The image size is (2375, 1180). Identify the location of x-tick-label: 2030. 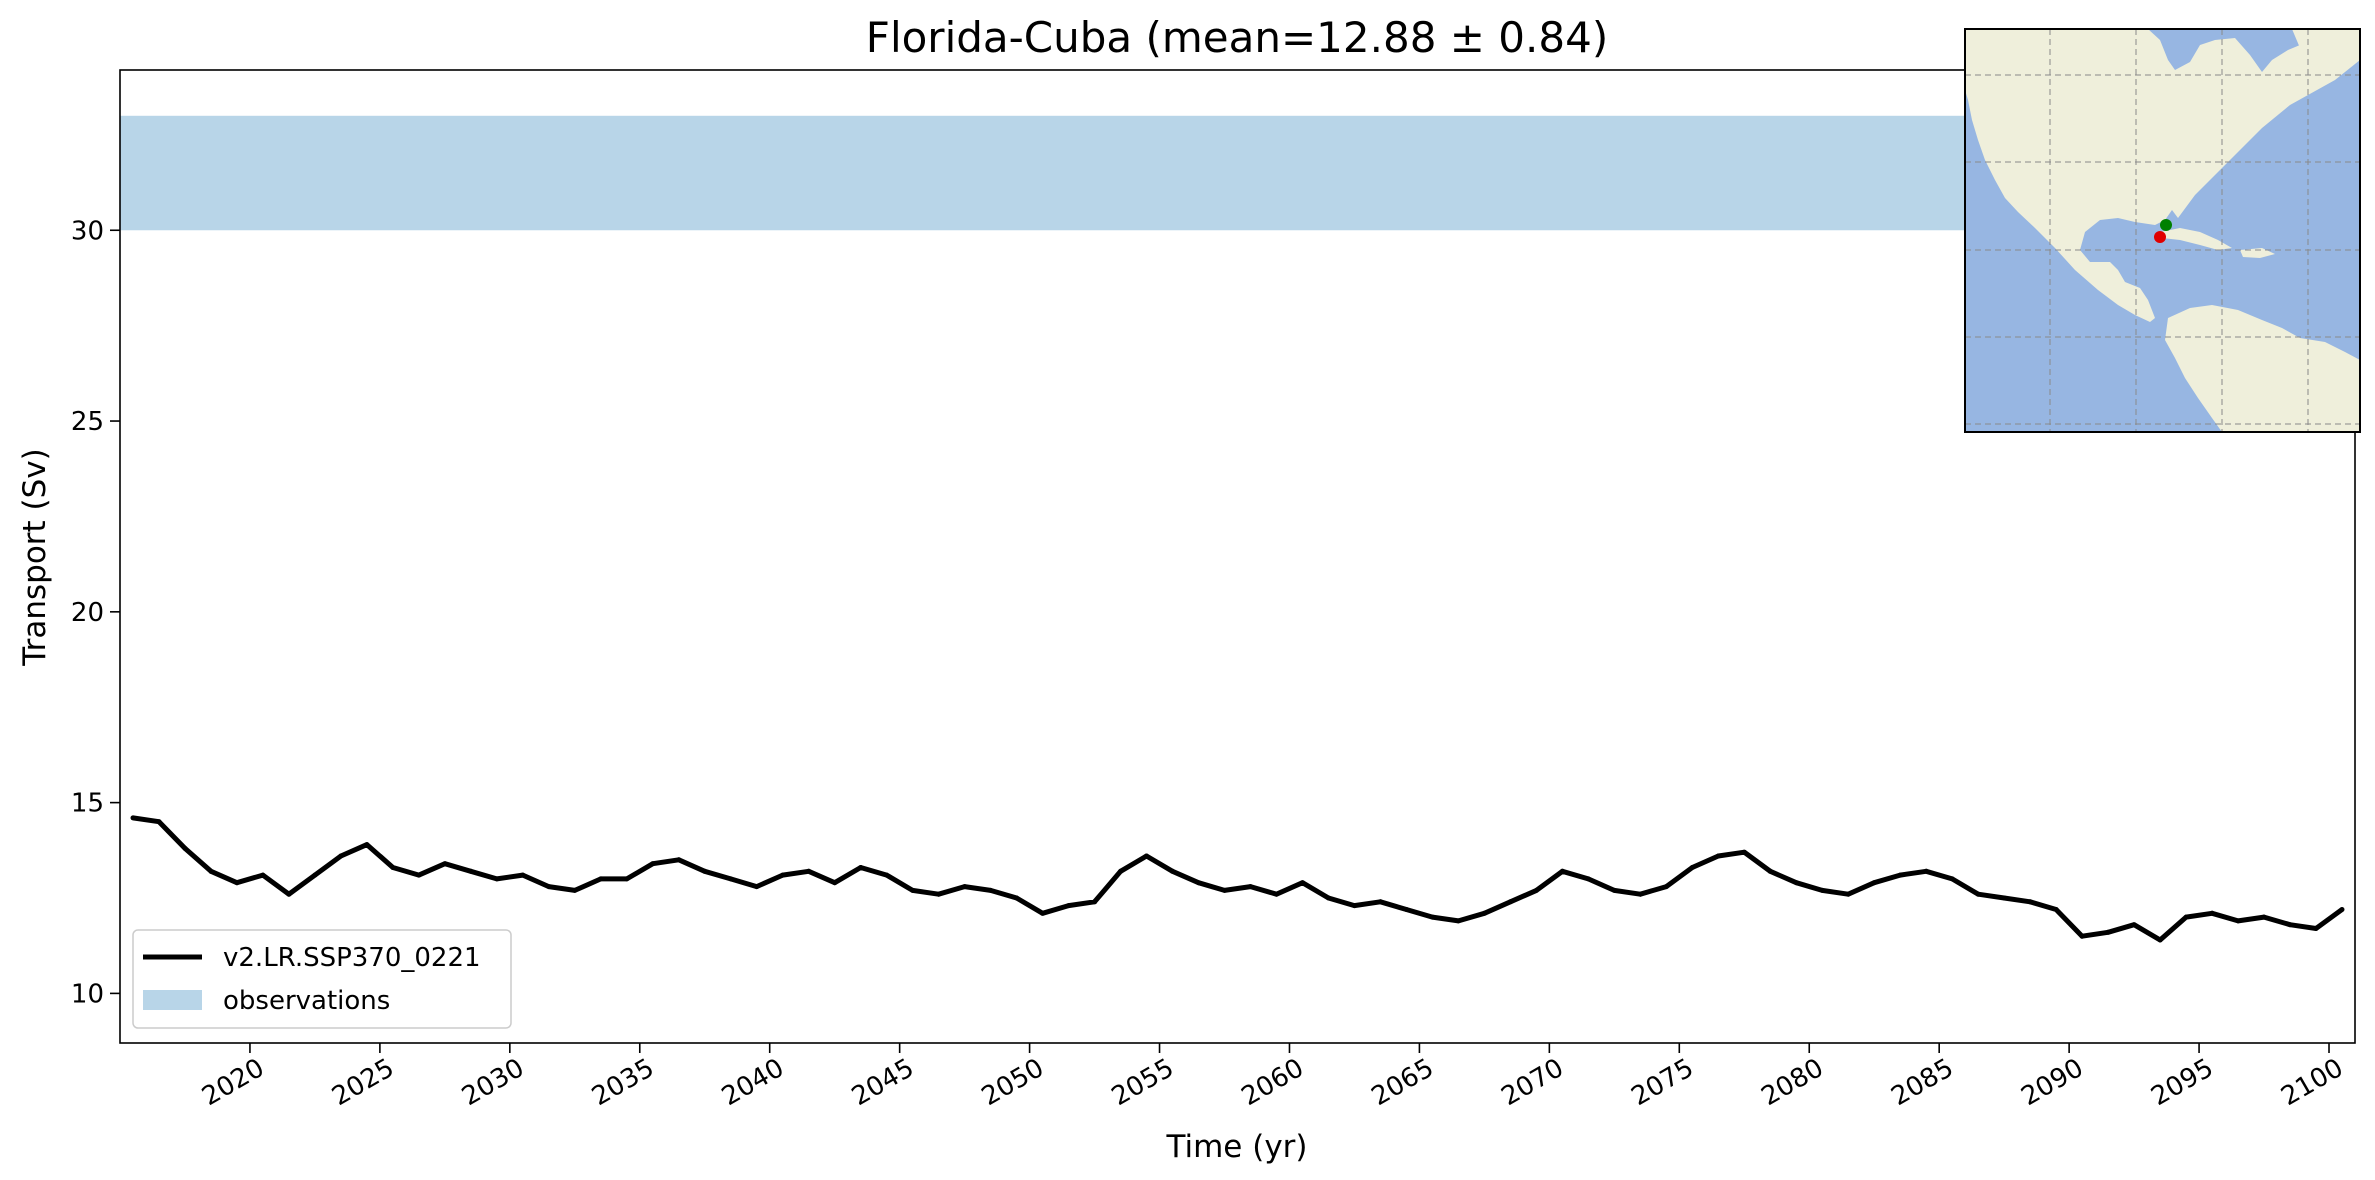
(493, 1082).